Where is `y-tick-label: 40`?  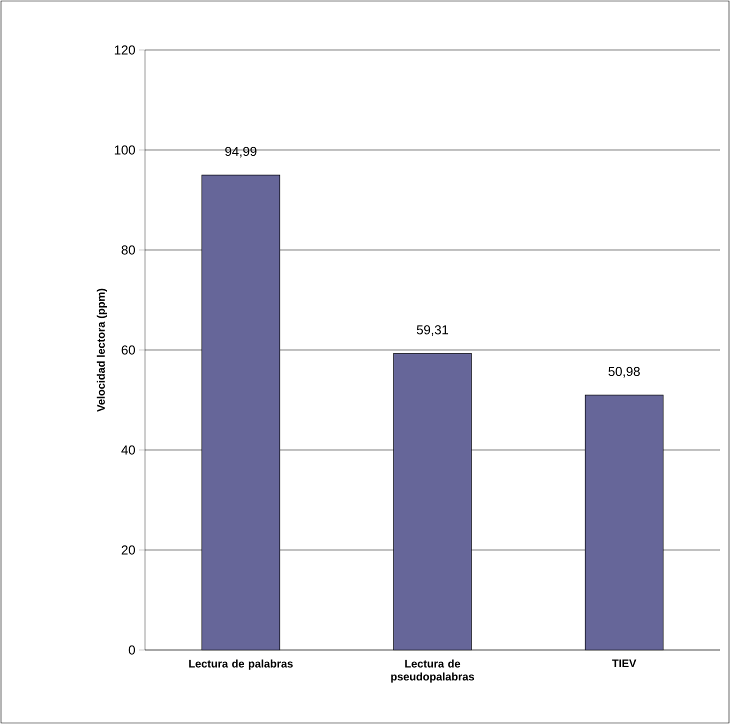
y-tick-label: 40 is located at coordinates (128, 450).